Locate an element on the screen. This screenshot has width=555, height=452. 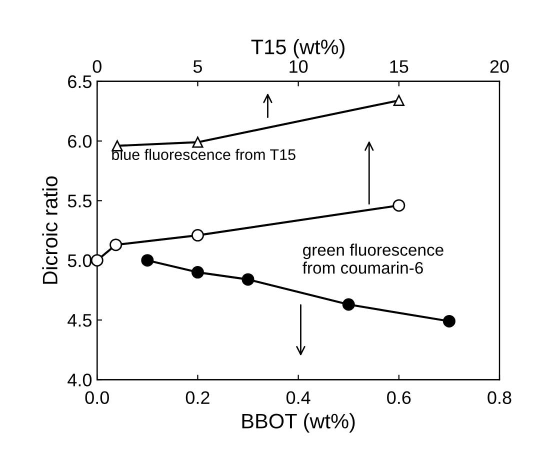
x-tick-label: 0.0 is located at coordinates (97, 397).